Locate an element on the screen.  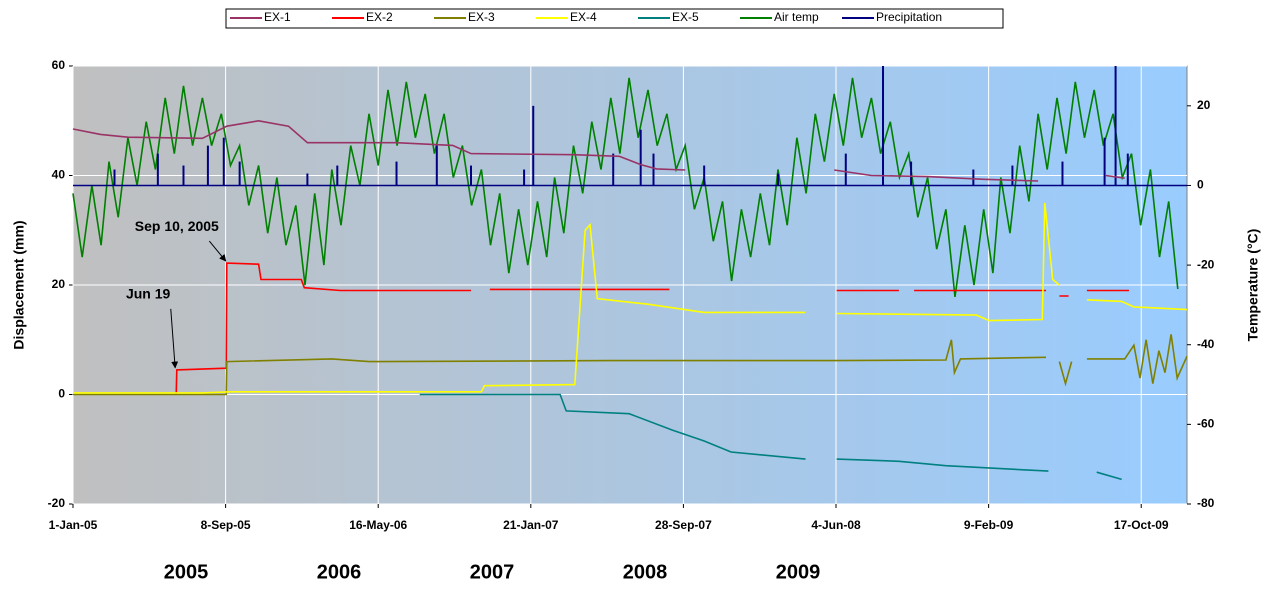
y2-tick-label: -20 is located at coordinates (1206, 264).